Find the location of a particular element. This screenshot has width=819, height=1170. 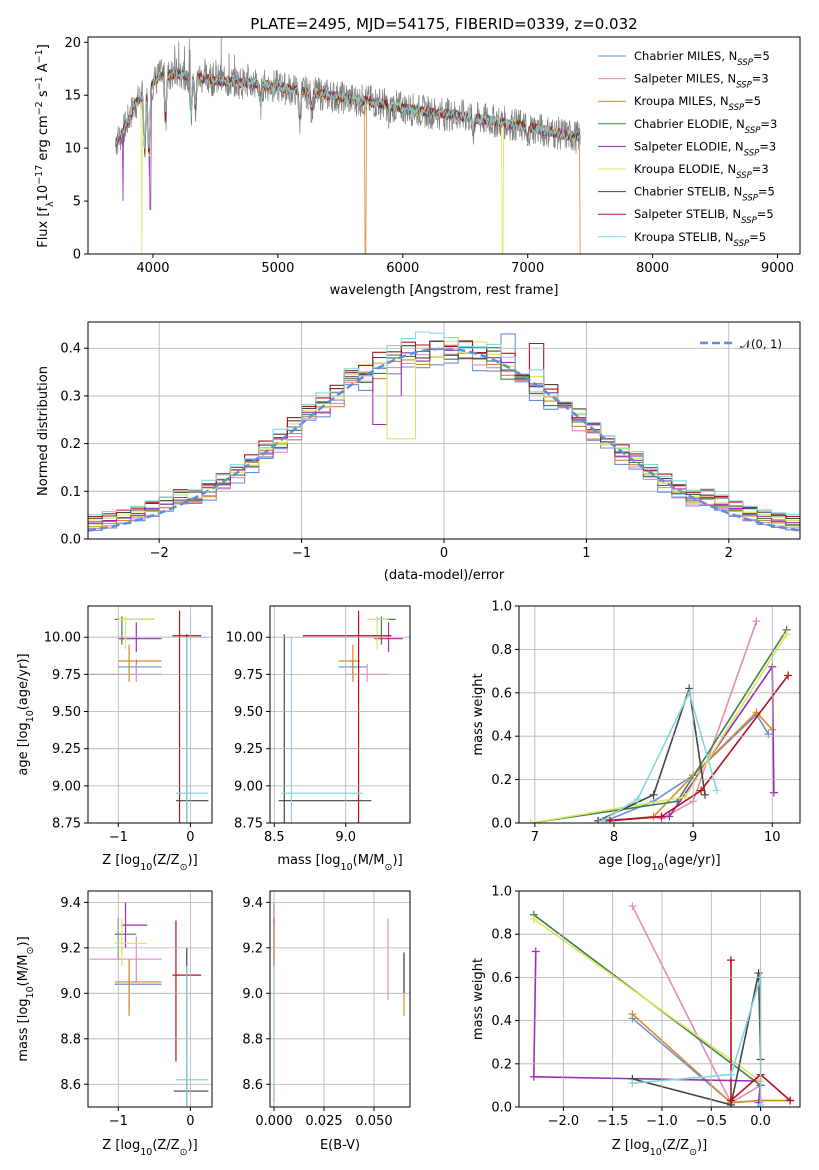

model-spectrum-kroupa-stelib is located at coordinates (348, 109).